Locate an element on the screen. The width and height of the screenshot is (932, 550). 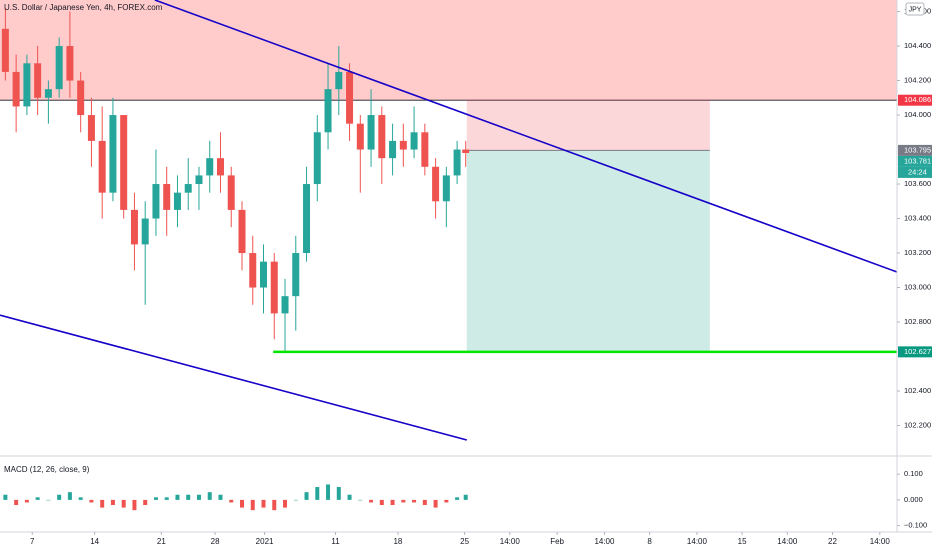
currency-badge is located at coordinates (915, 9).